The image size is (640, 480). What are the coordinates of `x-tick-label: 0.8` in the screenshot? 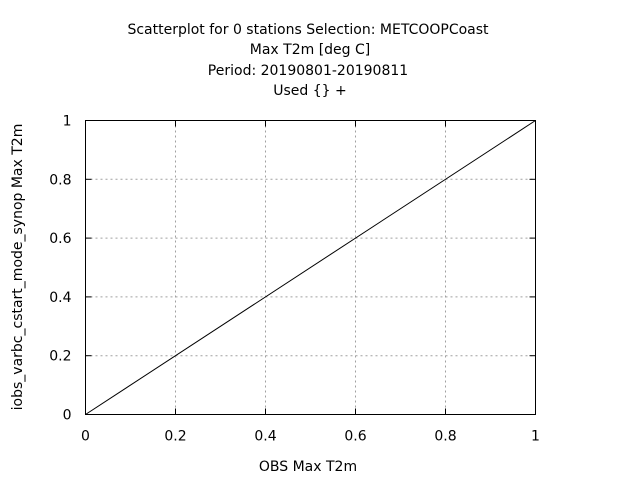 It's located at (445, 437).